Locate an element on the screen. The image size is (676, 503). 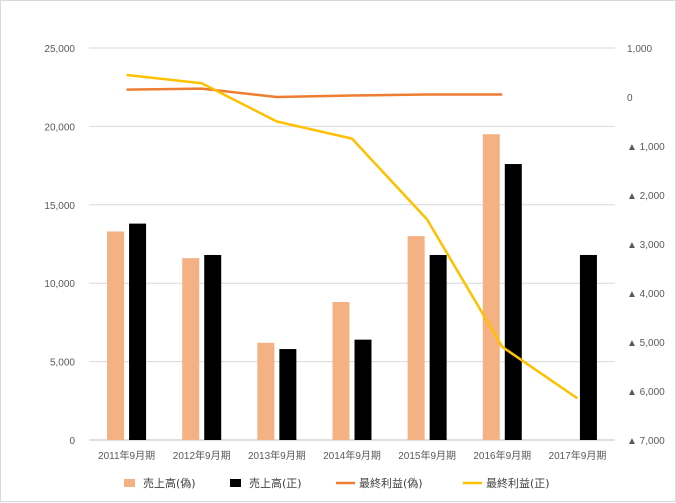
x-axis-tick-label: 2014年9月期 is located at coordinates (352, 455).